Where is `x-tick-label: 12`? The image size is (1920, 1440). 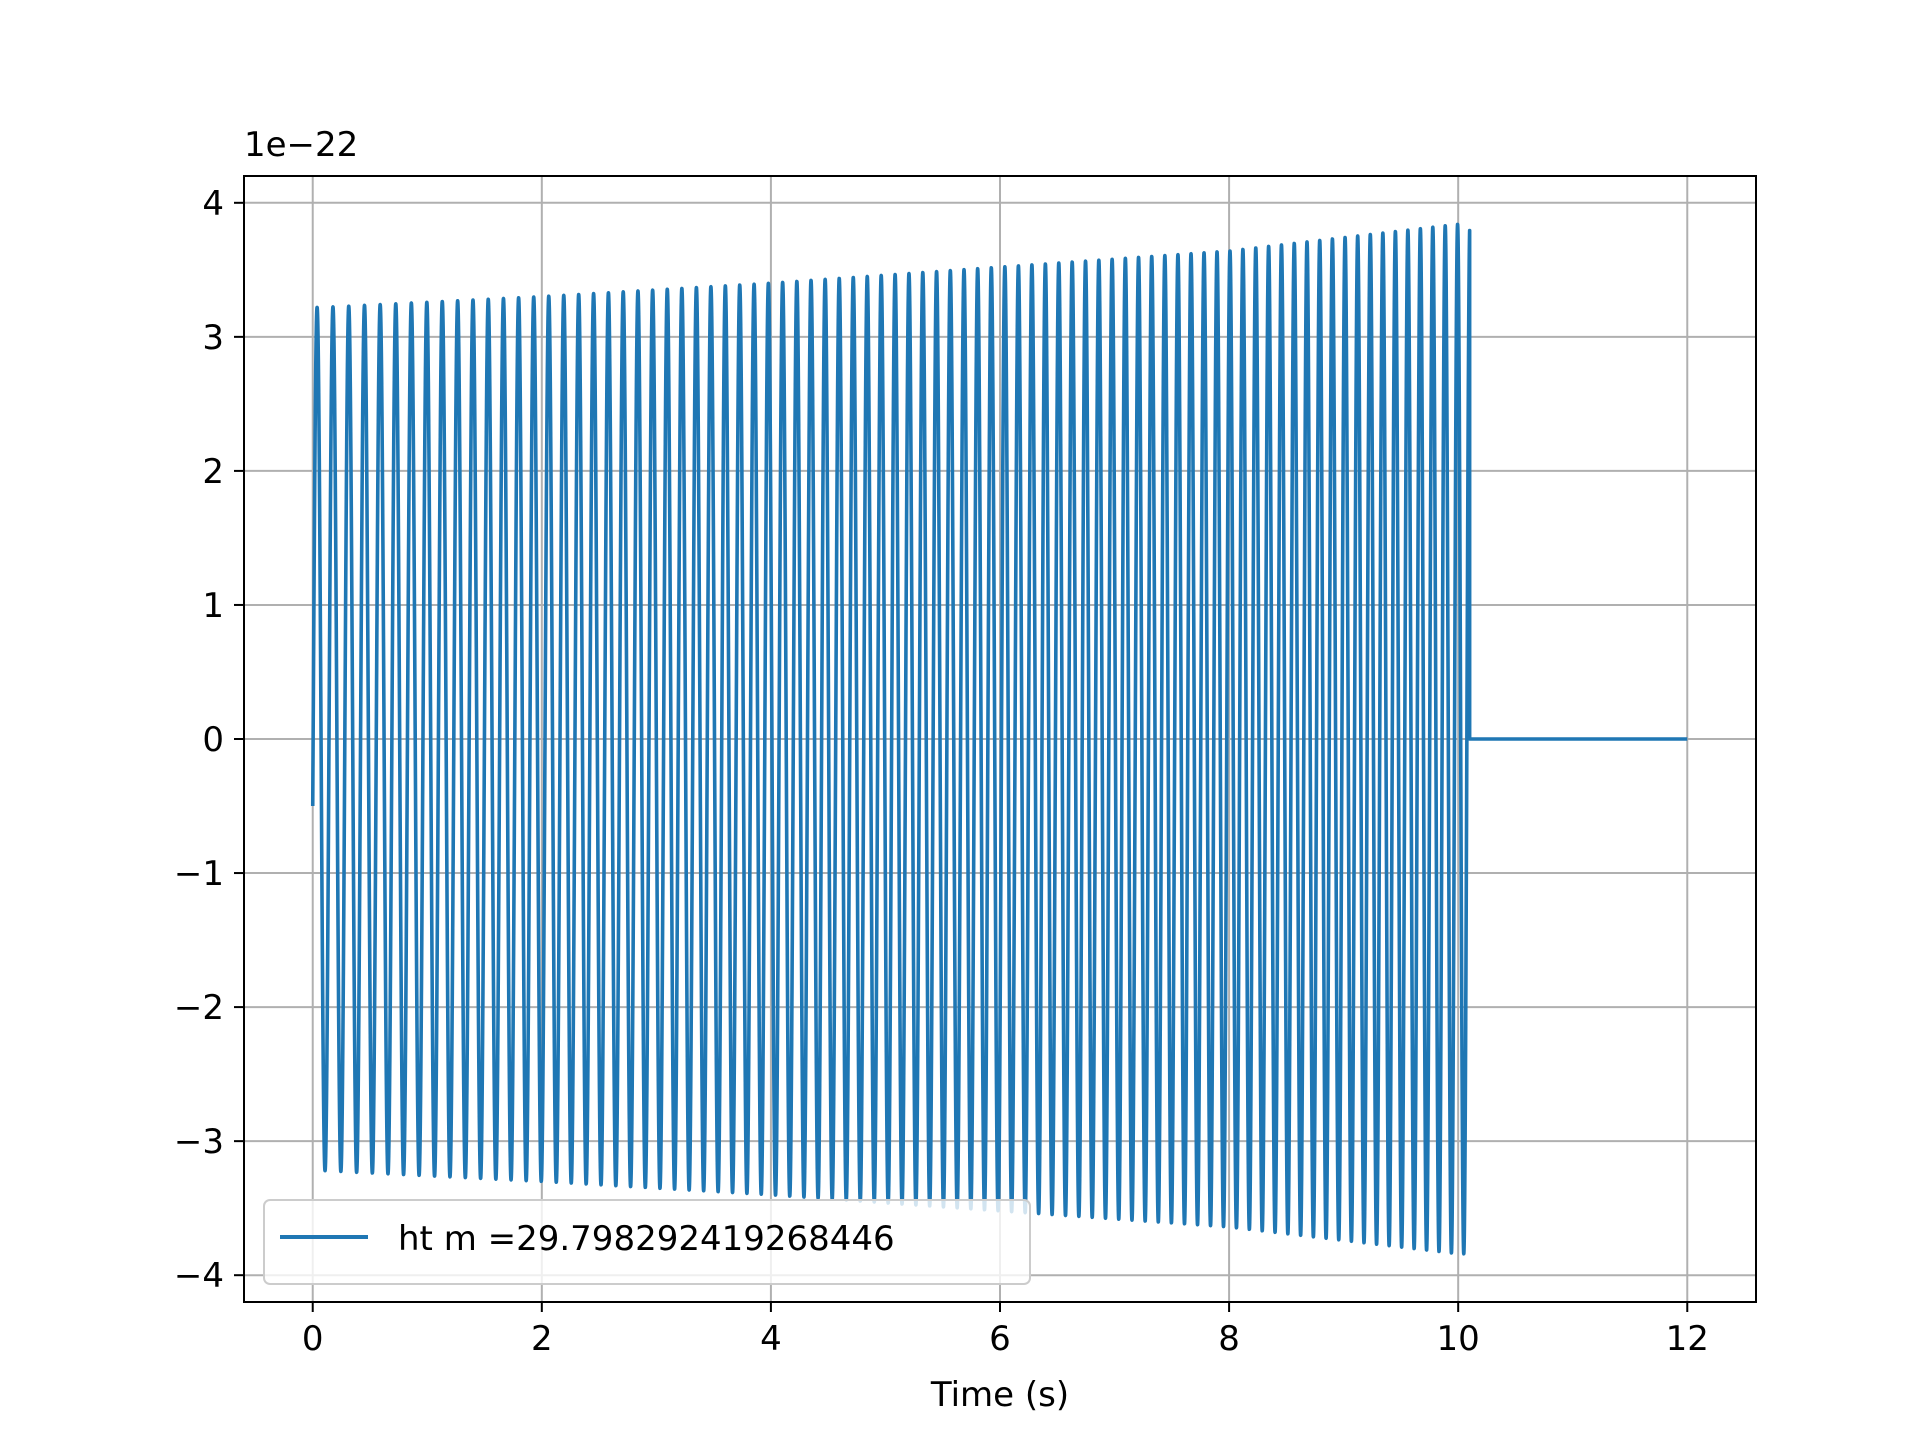
x-tick-label: 12 is located at coordinates (1687, 1339).